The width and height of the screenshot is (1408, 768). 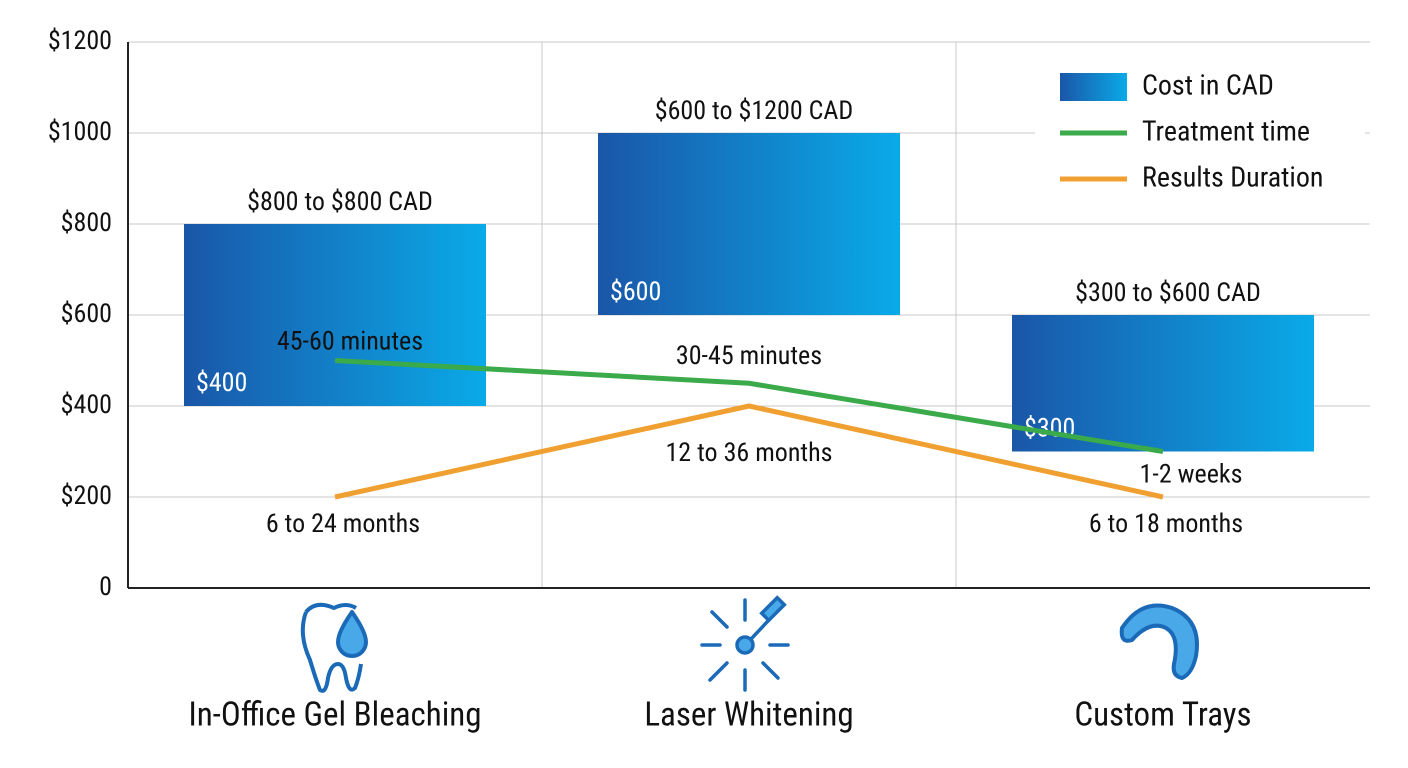 What do you see at coordinates (749, 356) in the screenshot?
I see `point-label: 30-45 minutes` at bounding box center [749, 356].